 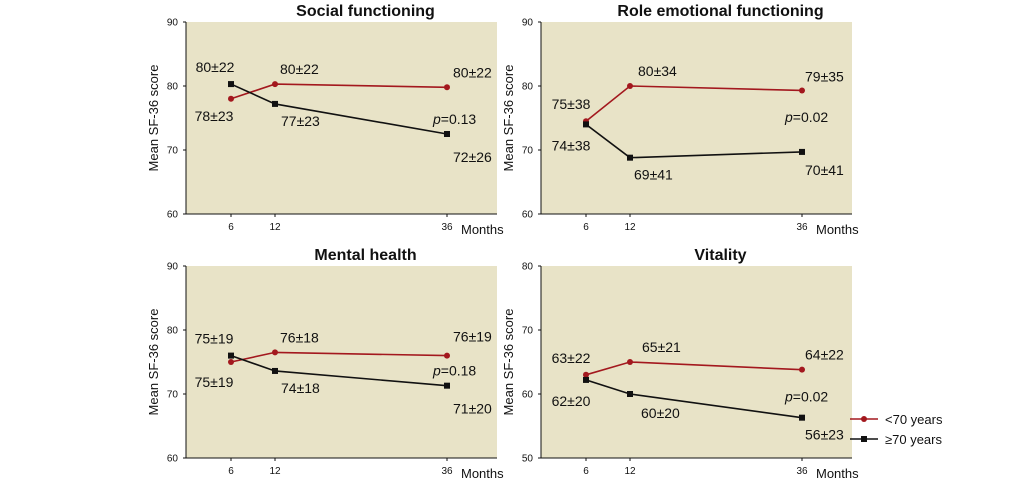 I want to click on p-value-label: p=0.13, so click(x=454, y=119).